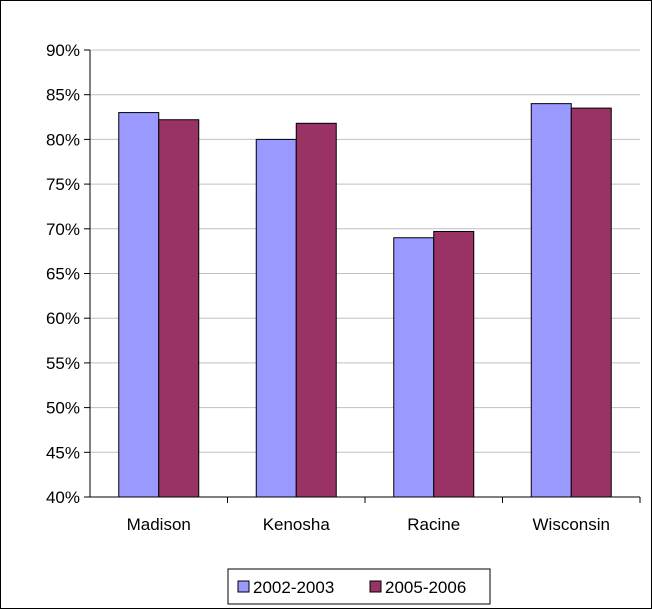 This screenshot has width=652, height=609. What do you see at coordinates (316, 310) in the screenshot?
I see `bar-kenosha-2005-2006` at bounding box center [316, 310].